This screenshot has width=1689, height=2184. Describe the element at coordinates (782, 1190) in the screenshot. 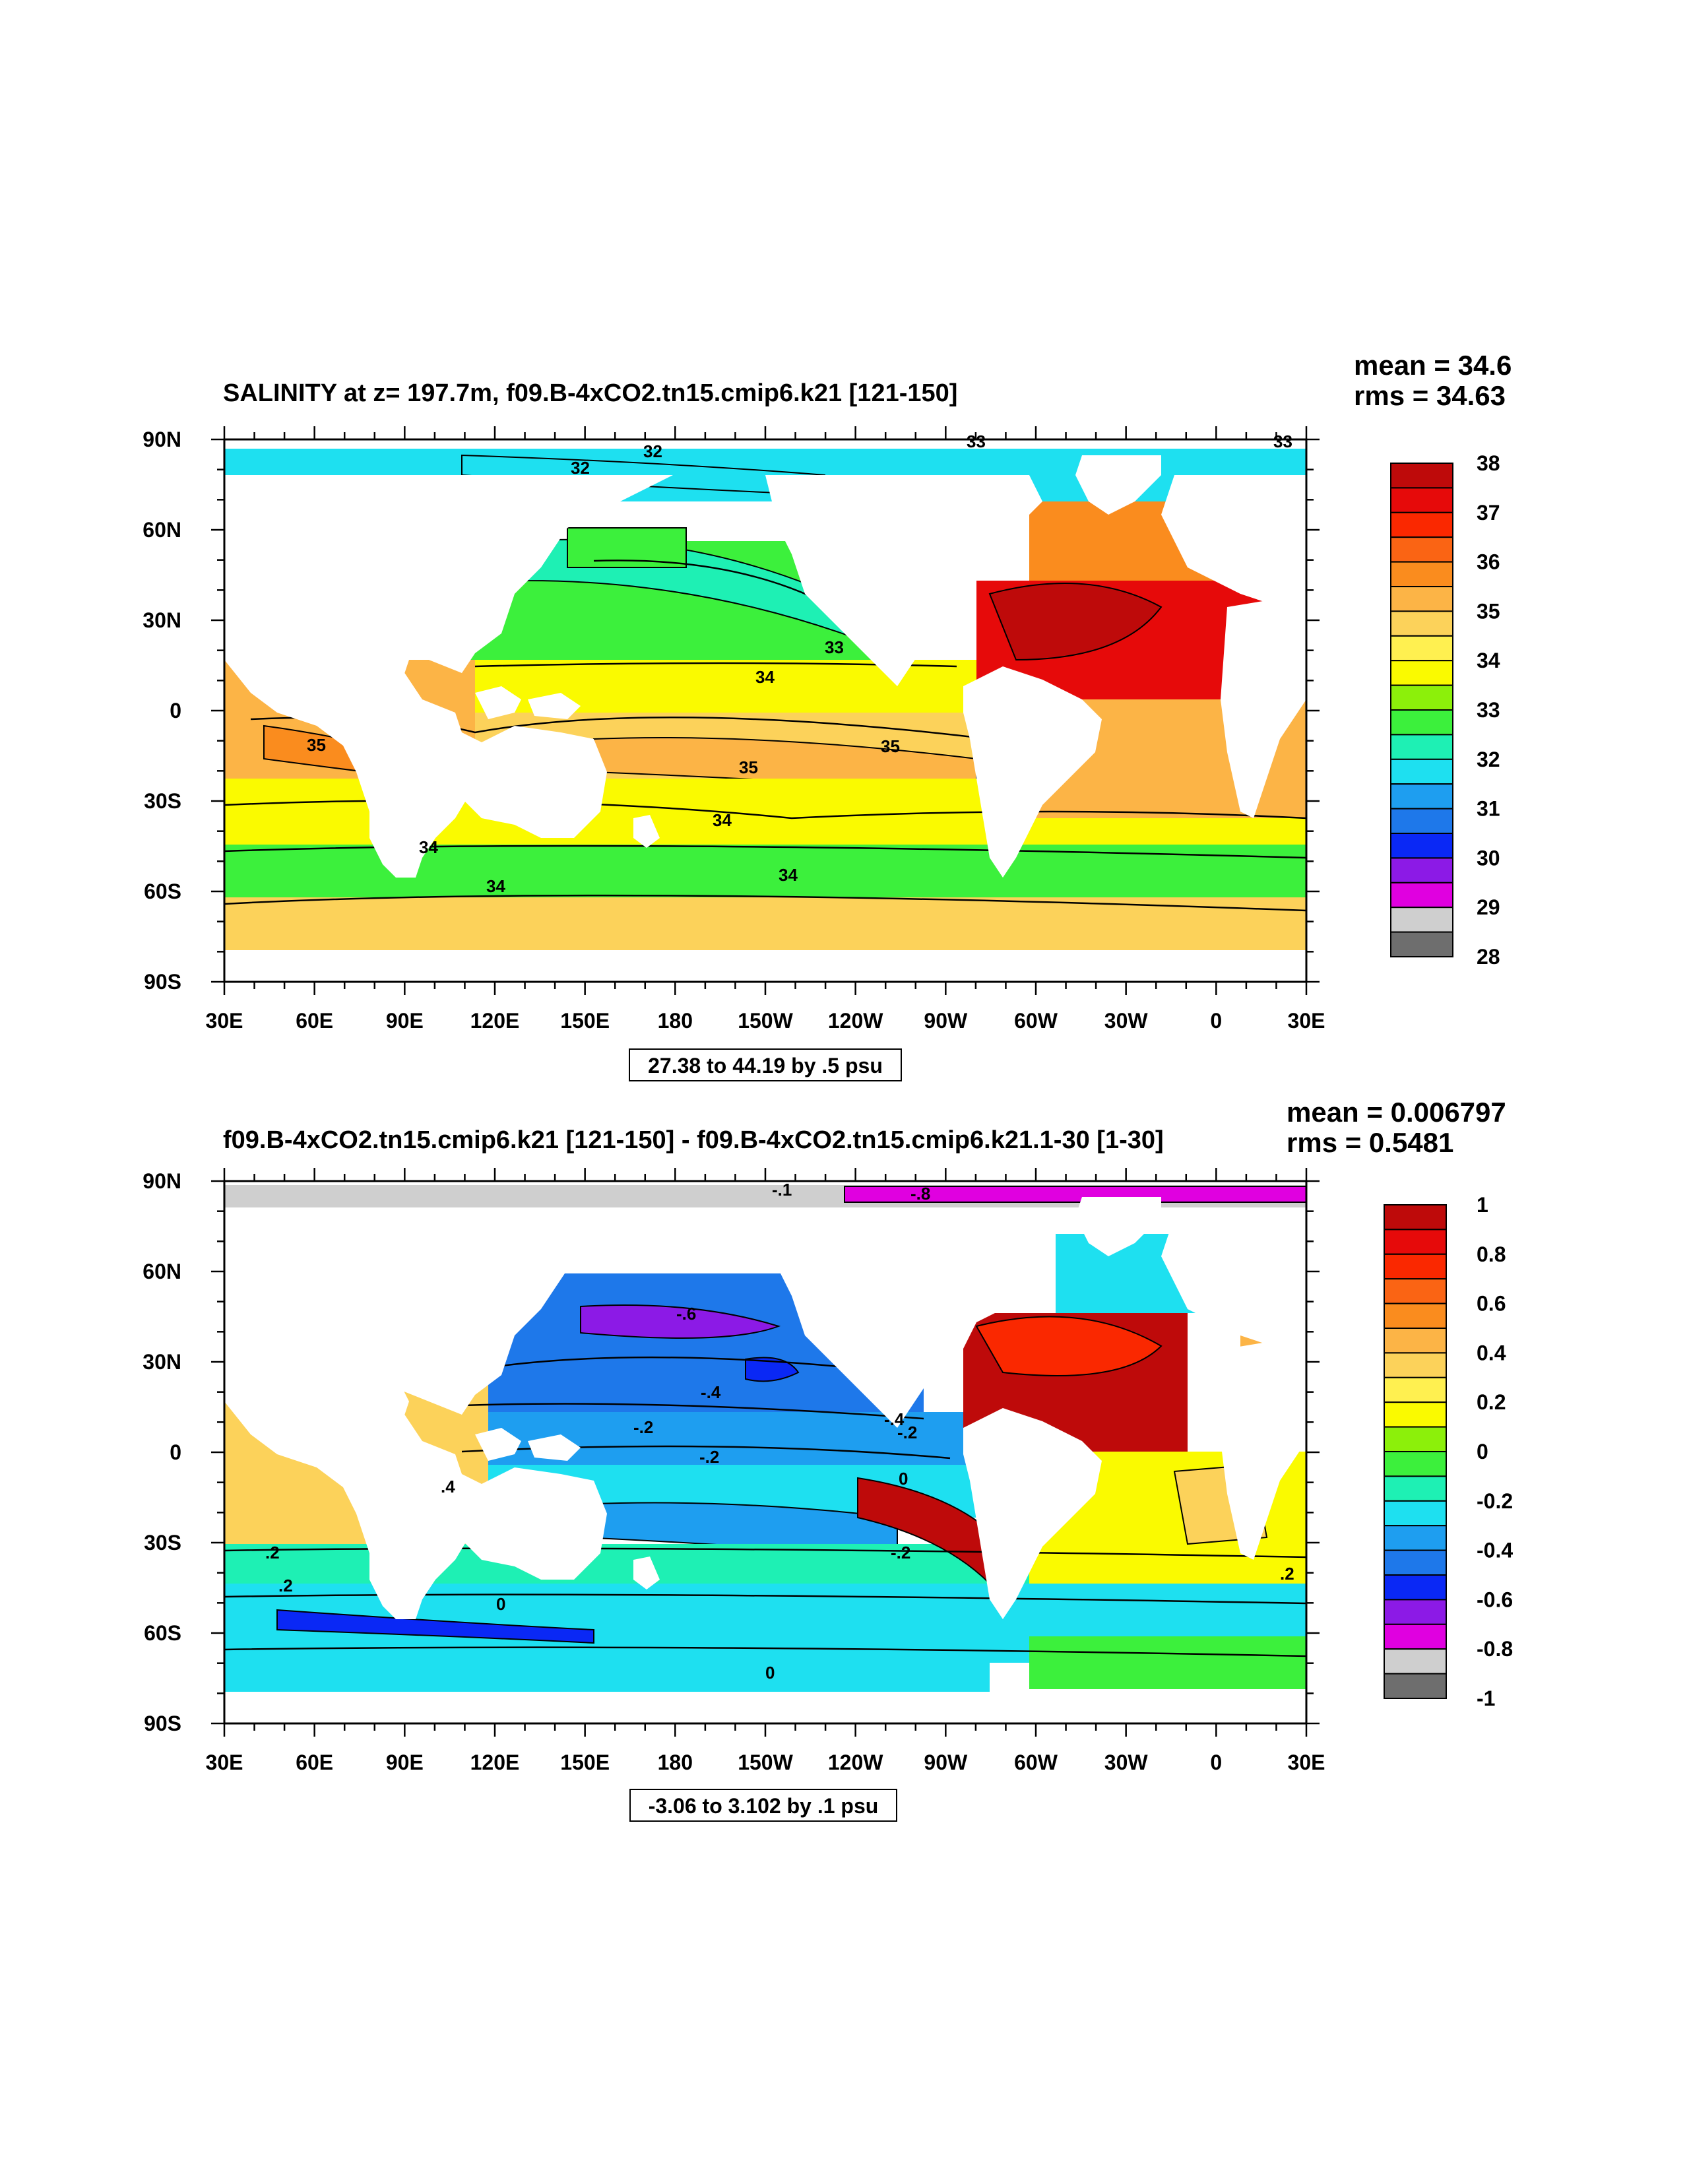

I see `contour-label: -.1` at that location.